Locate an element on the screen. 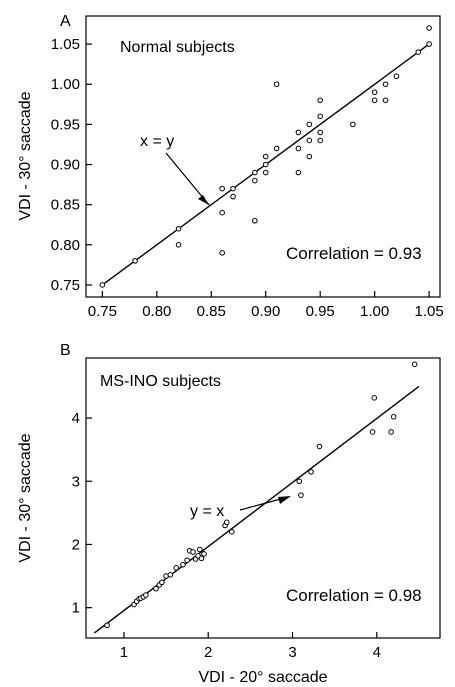 This screenshot has height=687, width=455. panel-a-y-tick-label: 0.75 is located at coordinates (65, 285).